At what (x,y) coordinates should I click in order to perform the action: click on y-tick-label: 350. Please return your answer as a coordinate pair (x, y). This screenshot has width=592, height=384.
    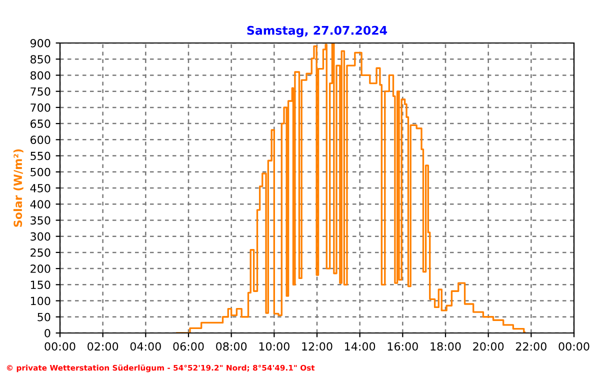
    Looking at the image, I should click on (40, 220).